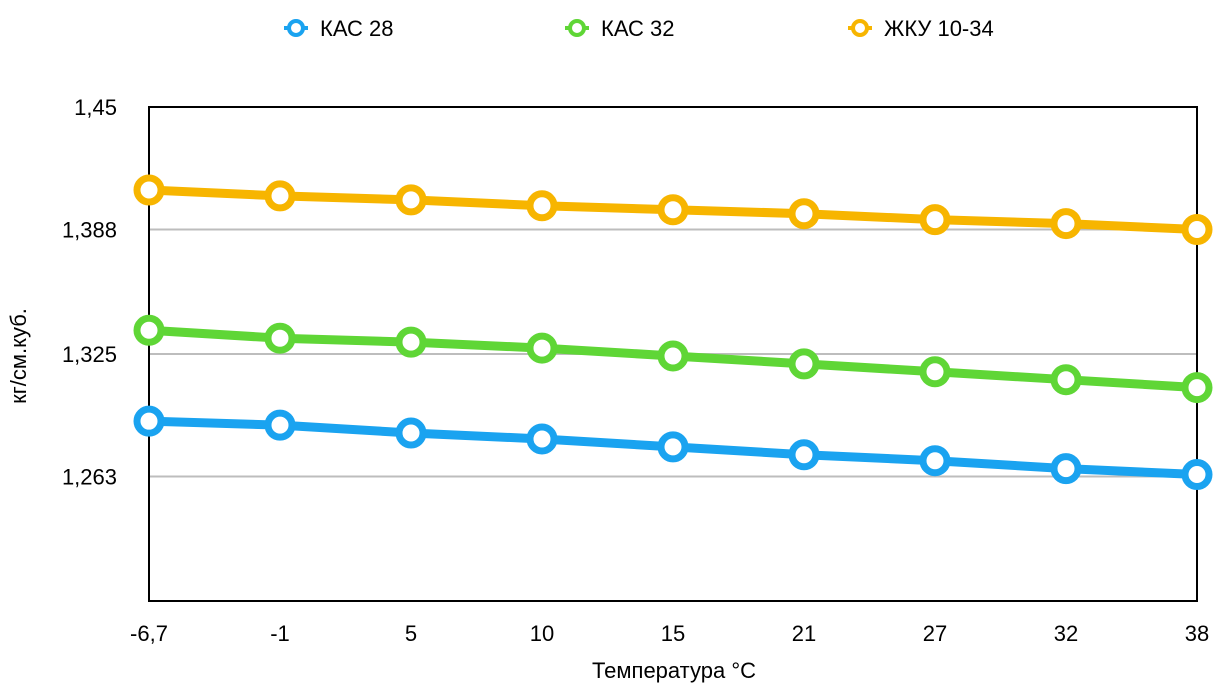 The height and width of the screenshot is (696, 1218). Describe the element at coordinates (674, 670) in the screenshot. I see `x-axis-title: Температура °C` at that location.